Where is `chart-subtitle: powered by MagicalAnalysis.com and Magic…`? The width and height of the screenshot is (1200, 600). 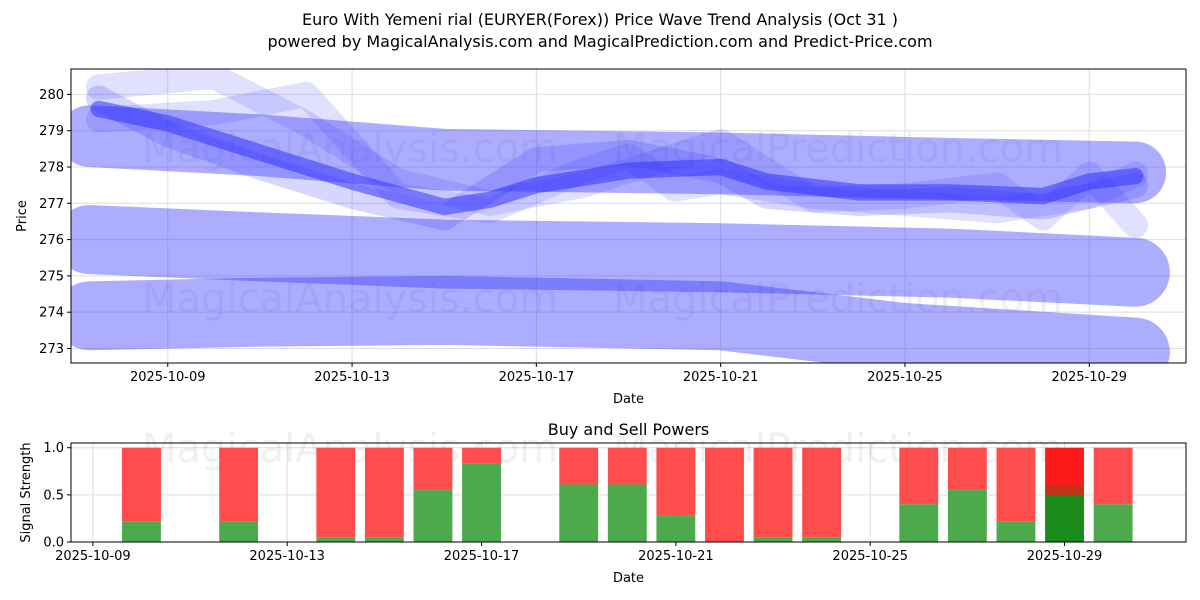
chart-subtitle: powered by MagicalAnalysis.com and Magic… is located at coordinates (600, 41).